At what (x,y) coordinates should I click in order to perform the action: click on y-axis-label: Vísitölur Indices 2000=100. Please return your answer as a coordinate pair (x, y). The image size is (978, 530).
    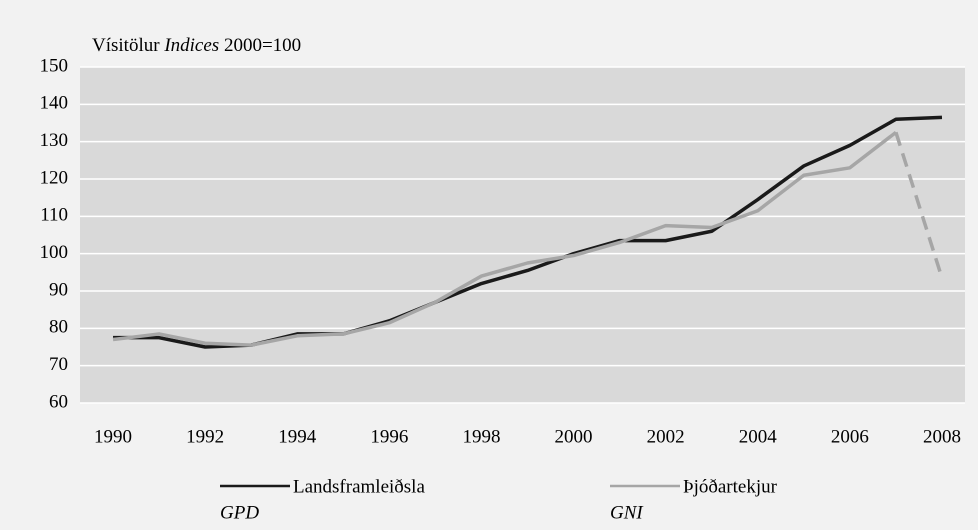
    Looking at the image, I should click on (196, 45).